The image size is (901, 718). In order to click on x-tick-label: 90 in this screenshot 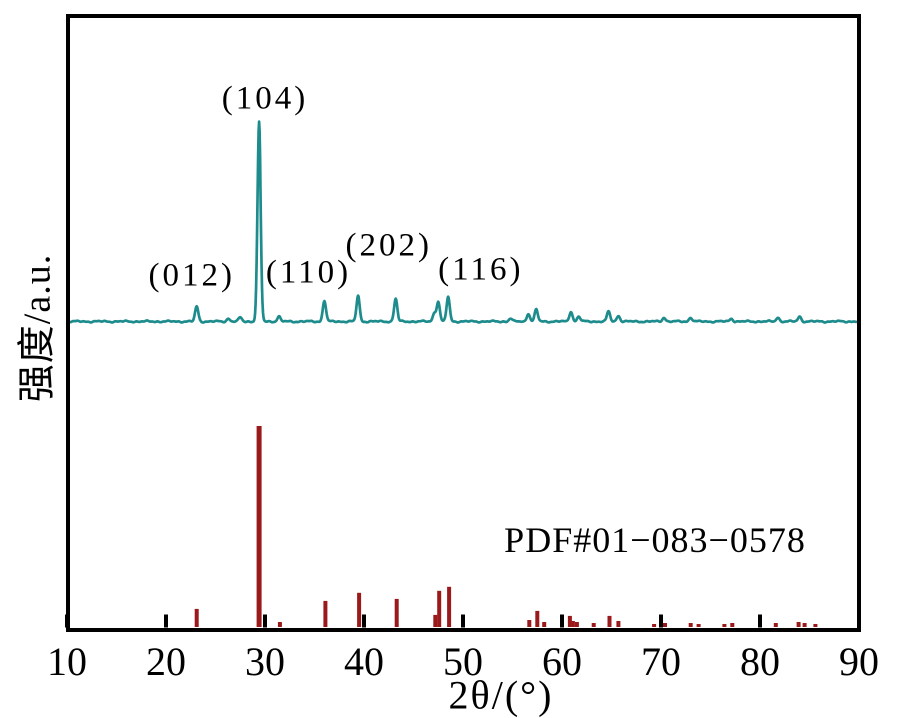, I will do `click(859, 661)`.